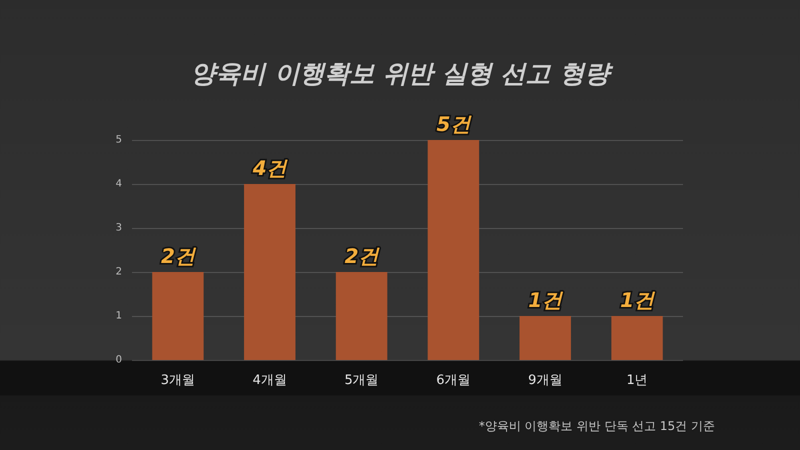 The height and width of the screenshot is (450, 800). I want to click on chart-title: 양육비 이행확보 위반 실형 선고 형량, so click(402, 73).